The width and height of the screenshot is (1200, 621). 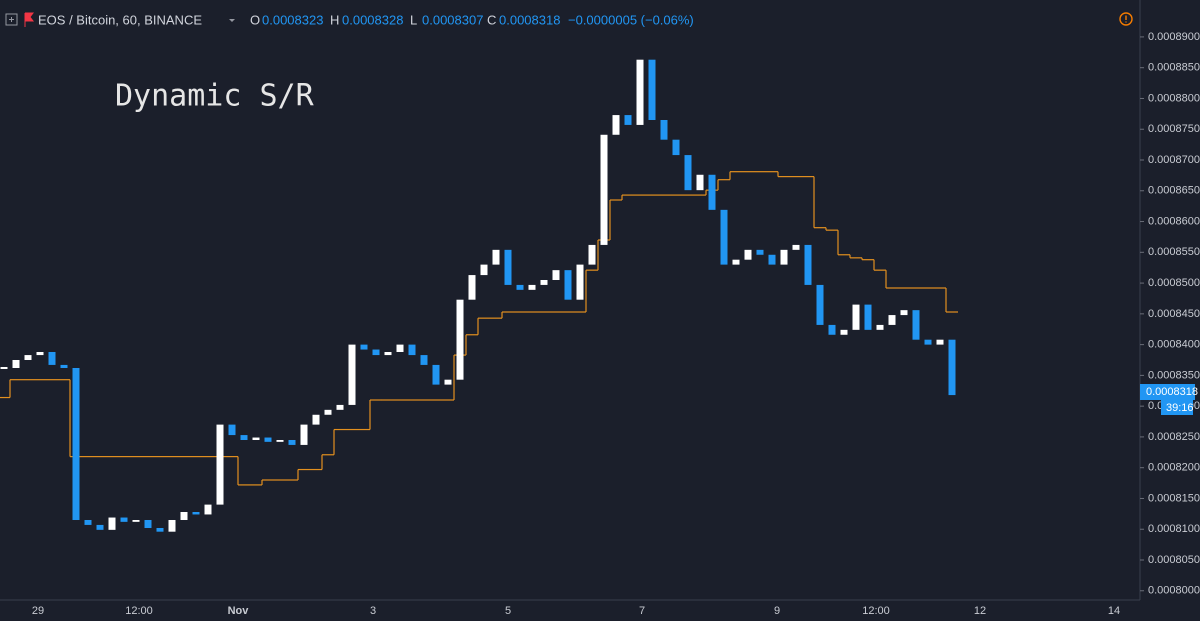 I want to click on ohlc-value: 0.0008318, so click(x=529, y=19).